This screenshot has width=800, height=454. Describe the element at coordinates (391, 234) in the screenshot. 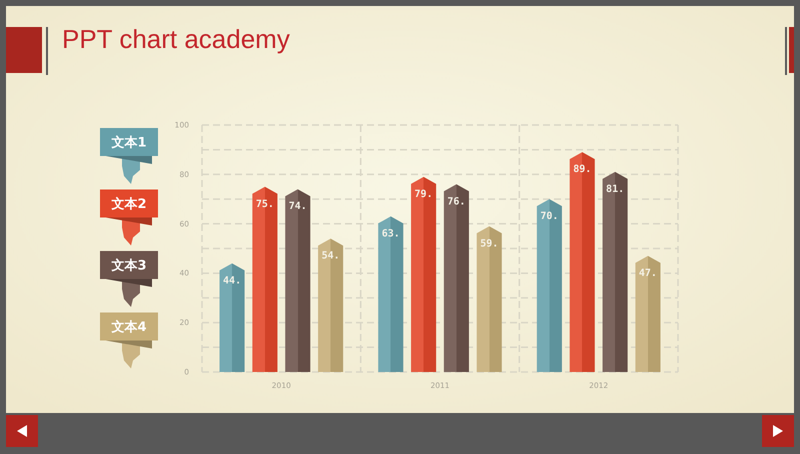

I see `data-label: 63.` at that location.